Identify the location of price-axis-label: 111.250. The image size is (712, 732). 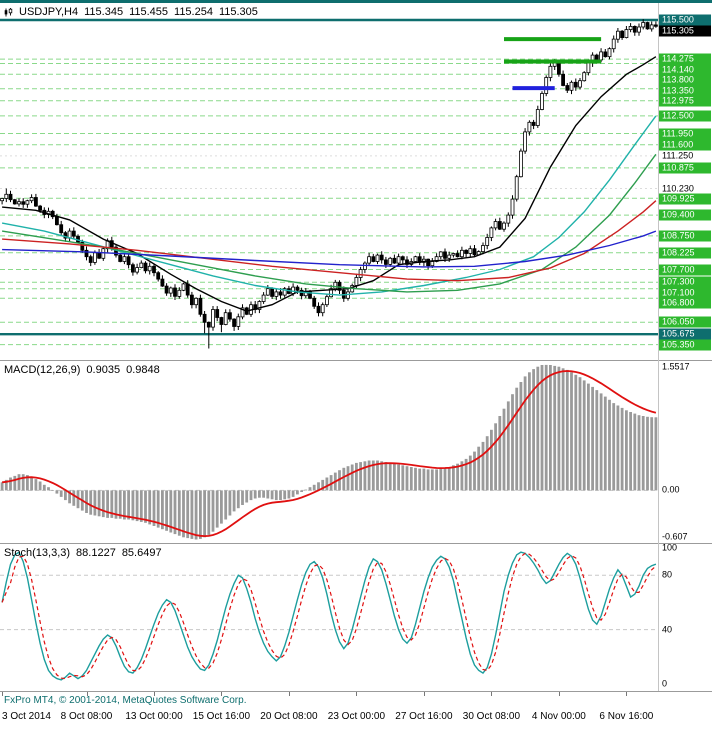
(678, 155).